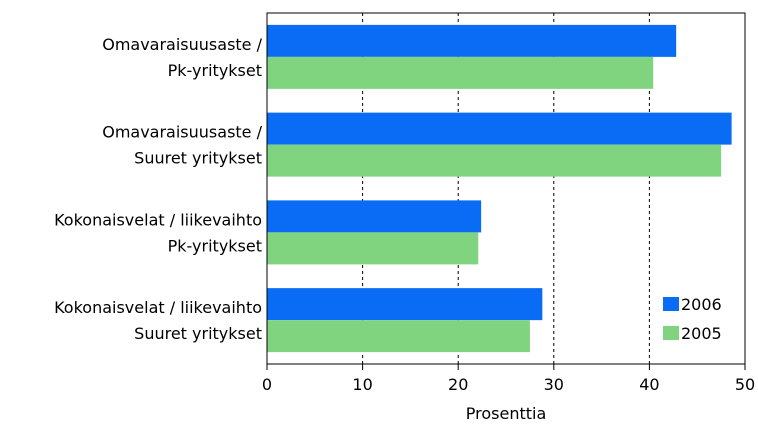 This screenshot has height=427, width=758. I want to click on x-axis: 0 10 20 30 40 50, so click(508, 379).